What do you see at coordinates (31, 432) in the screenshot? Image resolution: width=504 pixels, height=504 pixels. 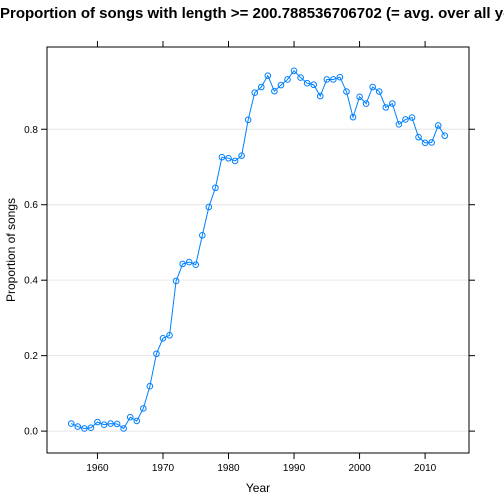 I see `y-tick-label: 0.0` at bounding box center [31, 432].